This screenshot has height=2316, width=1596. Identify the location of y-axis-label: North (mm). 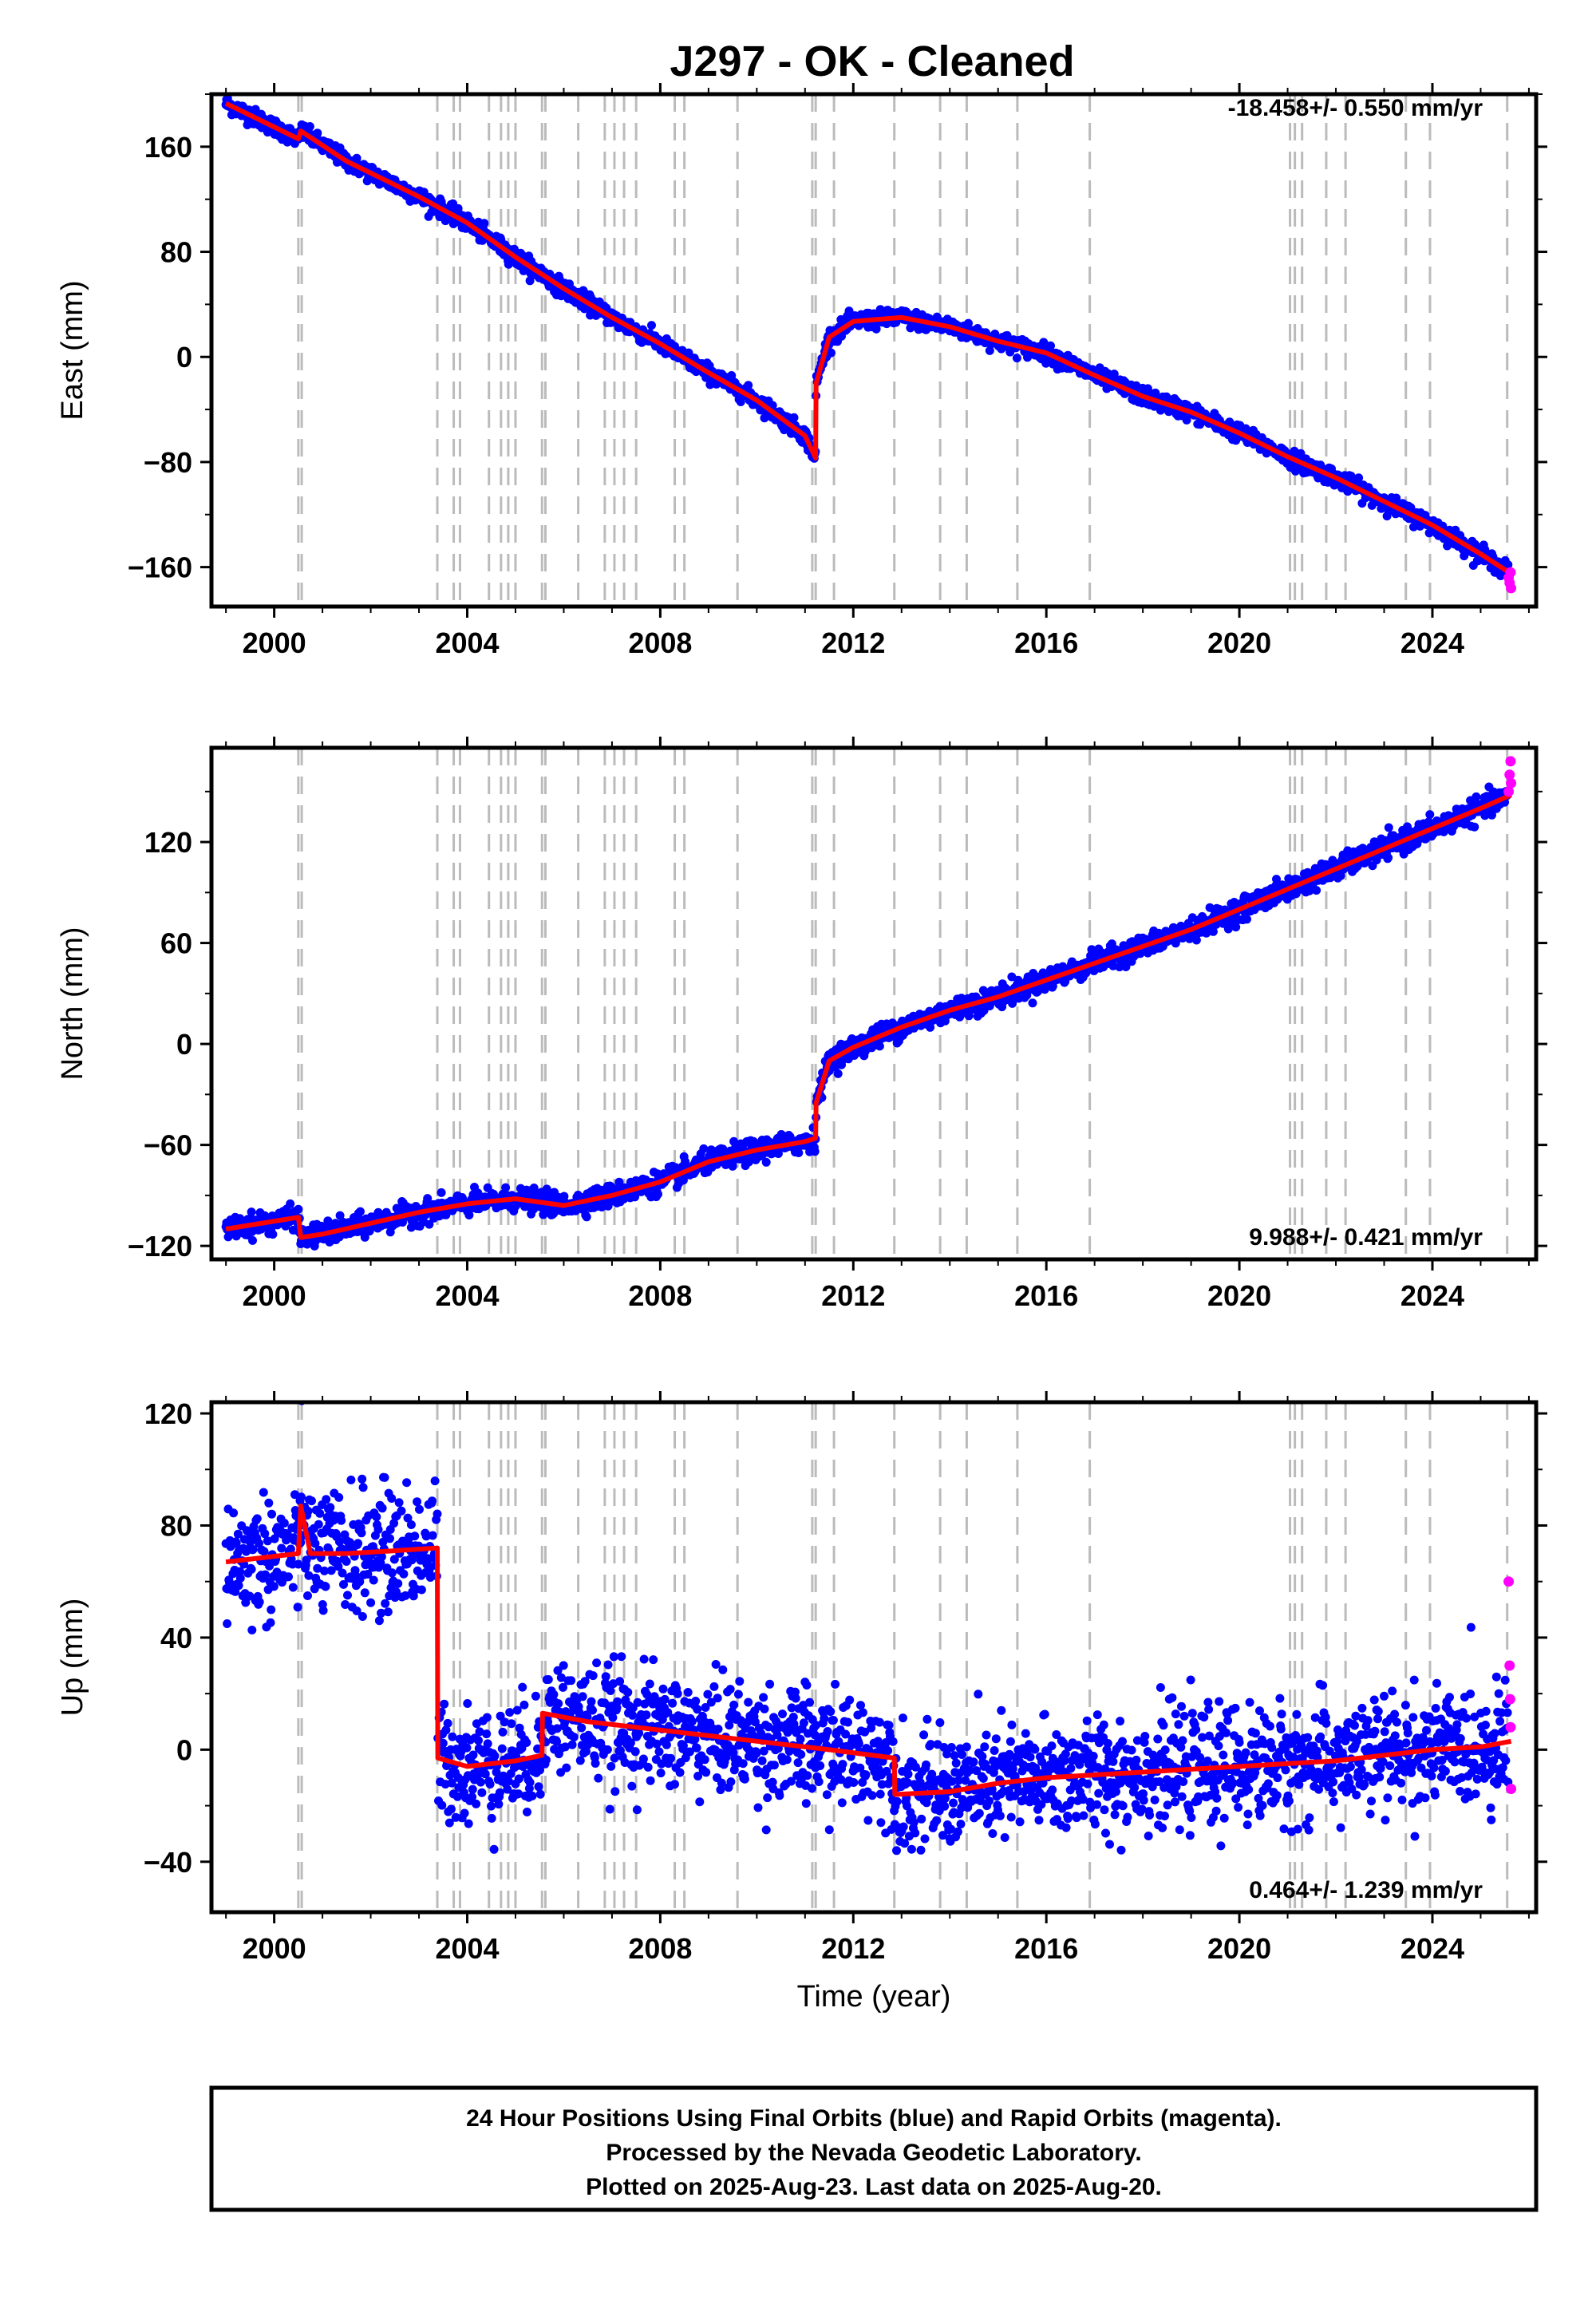
(72, 1003).